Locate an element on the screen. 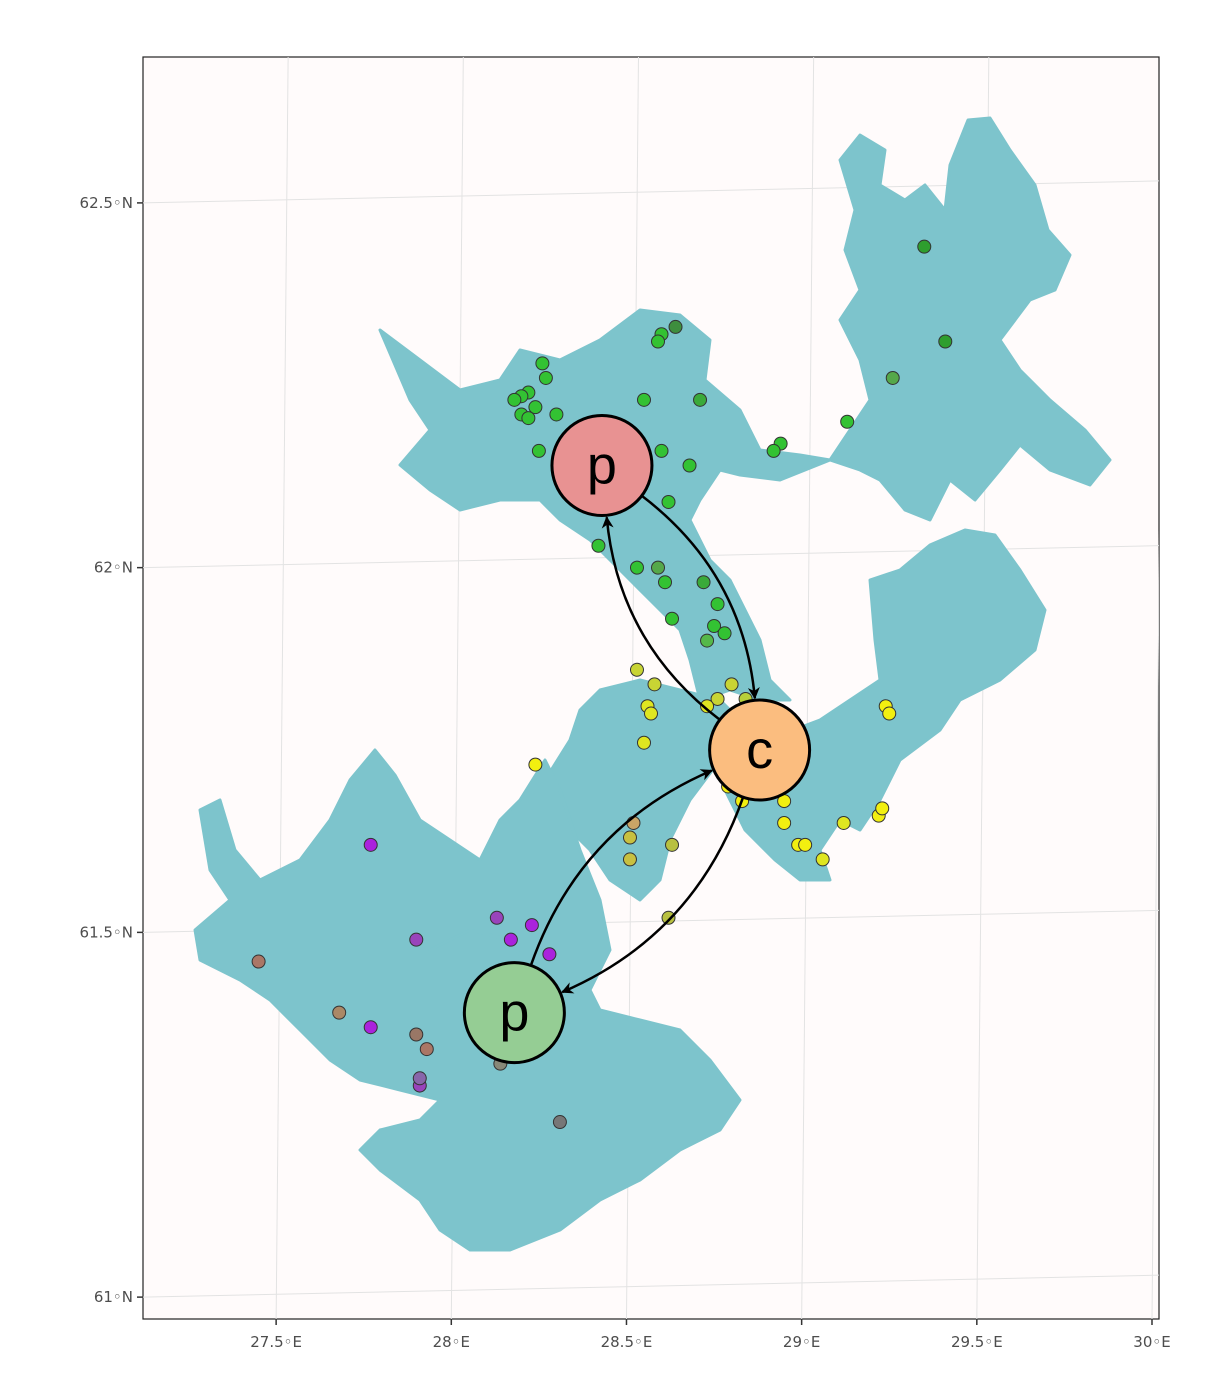  y-tick-label: 62◦N is located at coordinates (113, 568).